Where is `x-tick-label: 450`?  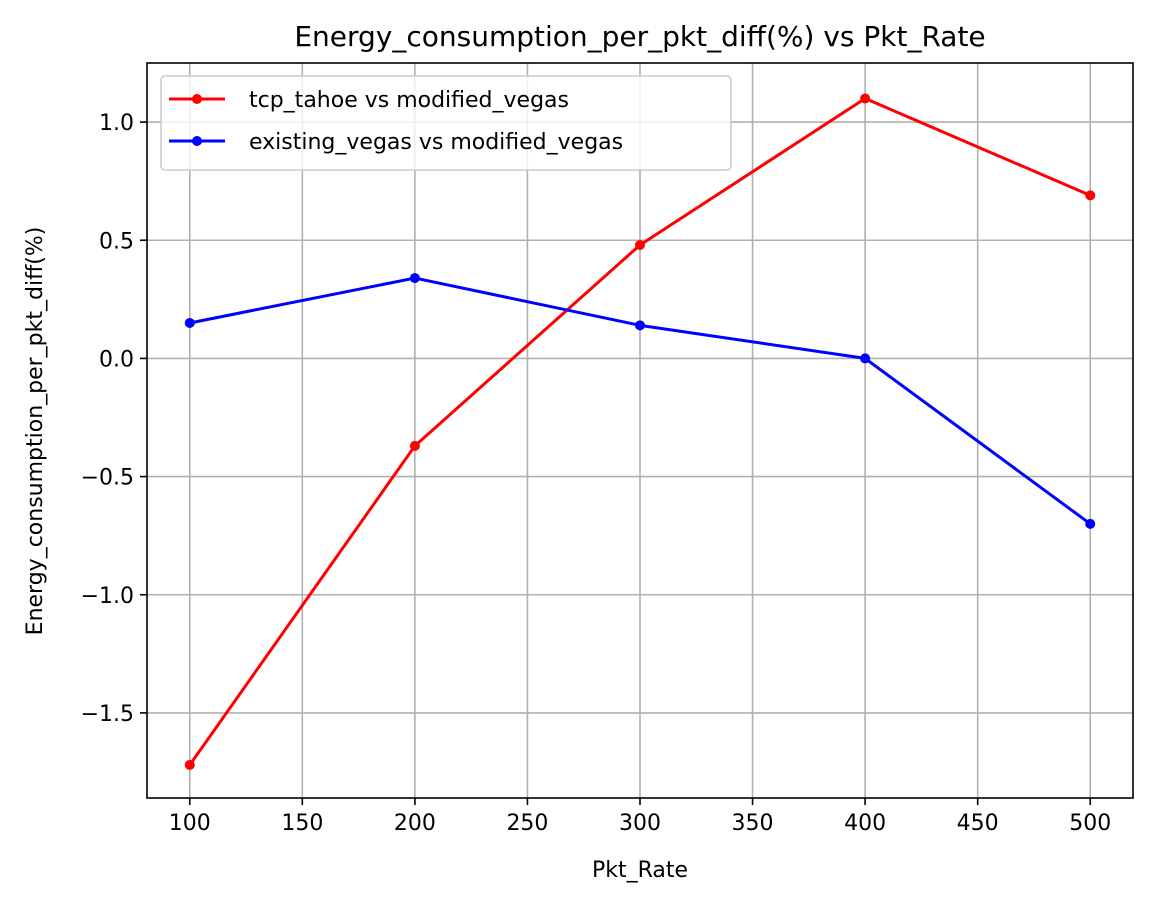 x-tick-label: 450 is located at coordinates (978, 823).